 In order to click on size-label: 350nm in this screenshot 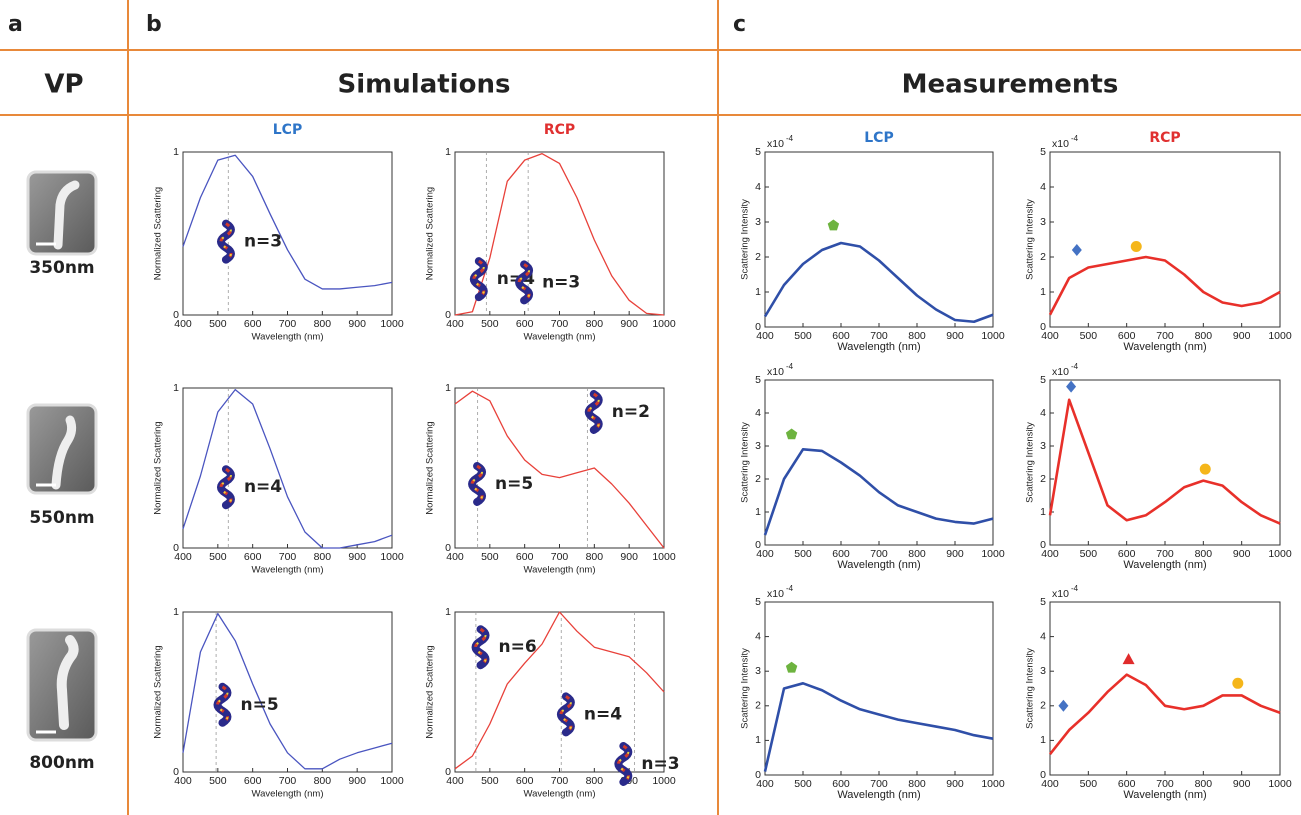, I will do `click(61, 268)`.